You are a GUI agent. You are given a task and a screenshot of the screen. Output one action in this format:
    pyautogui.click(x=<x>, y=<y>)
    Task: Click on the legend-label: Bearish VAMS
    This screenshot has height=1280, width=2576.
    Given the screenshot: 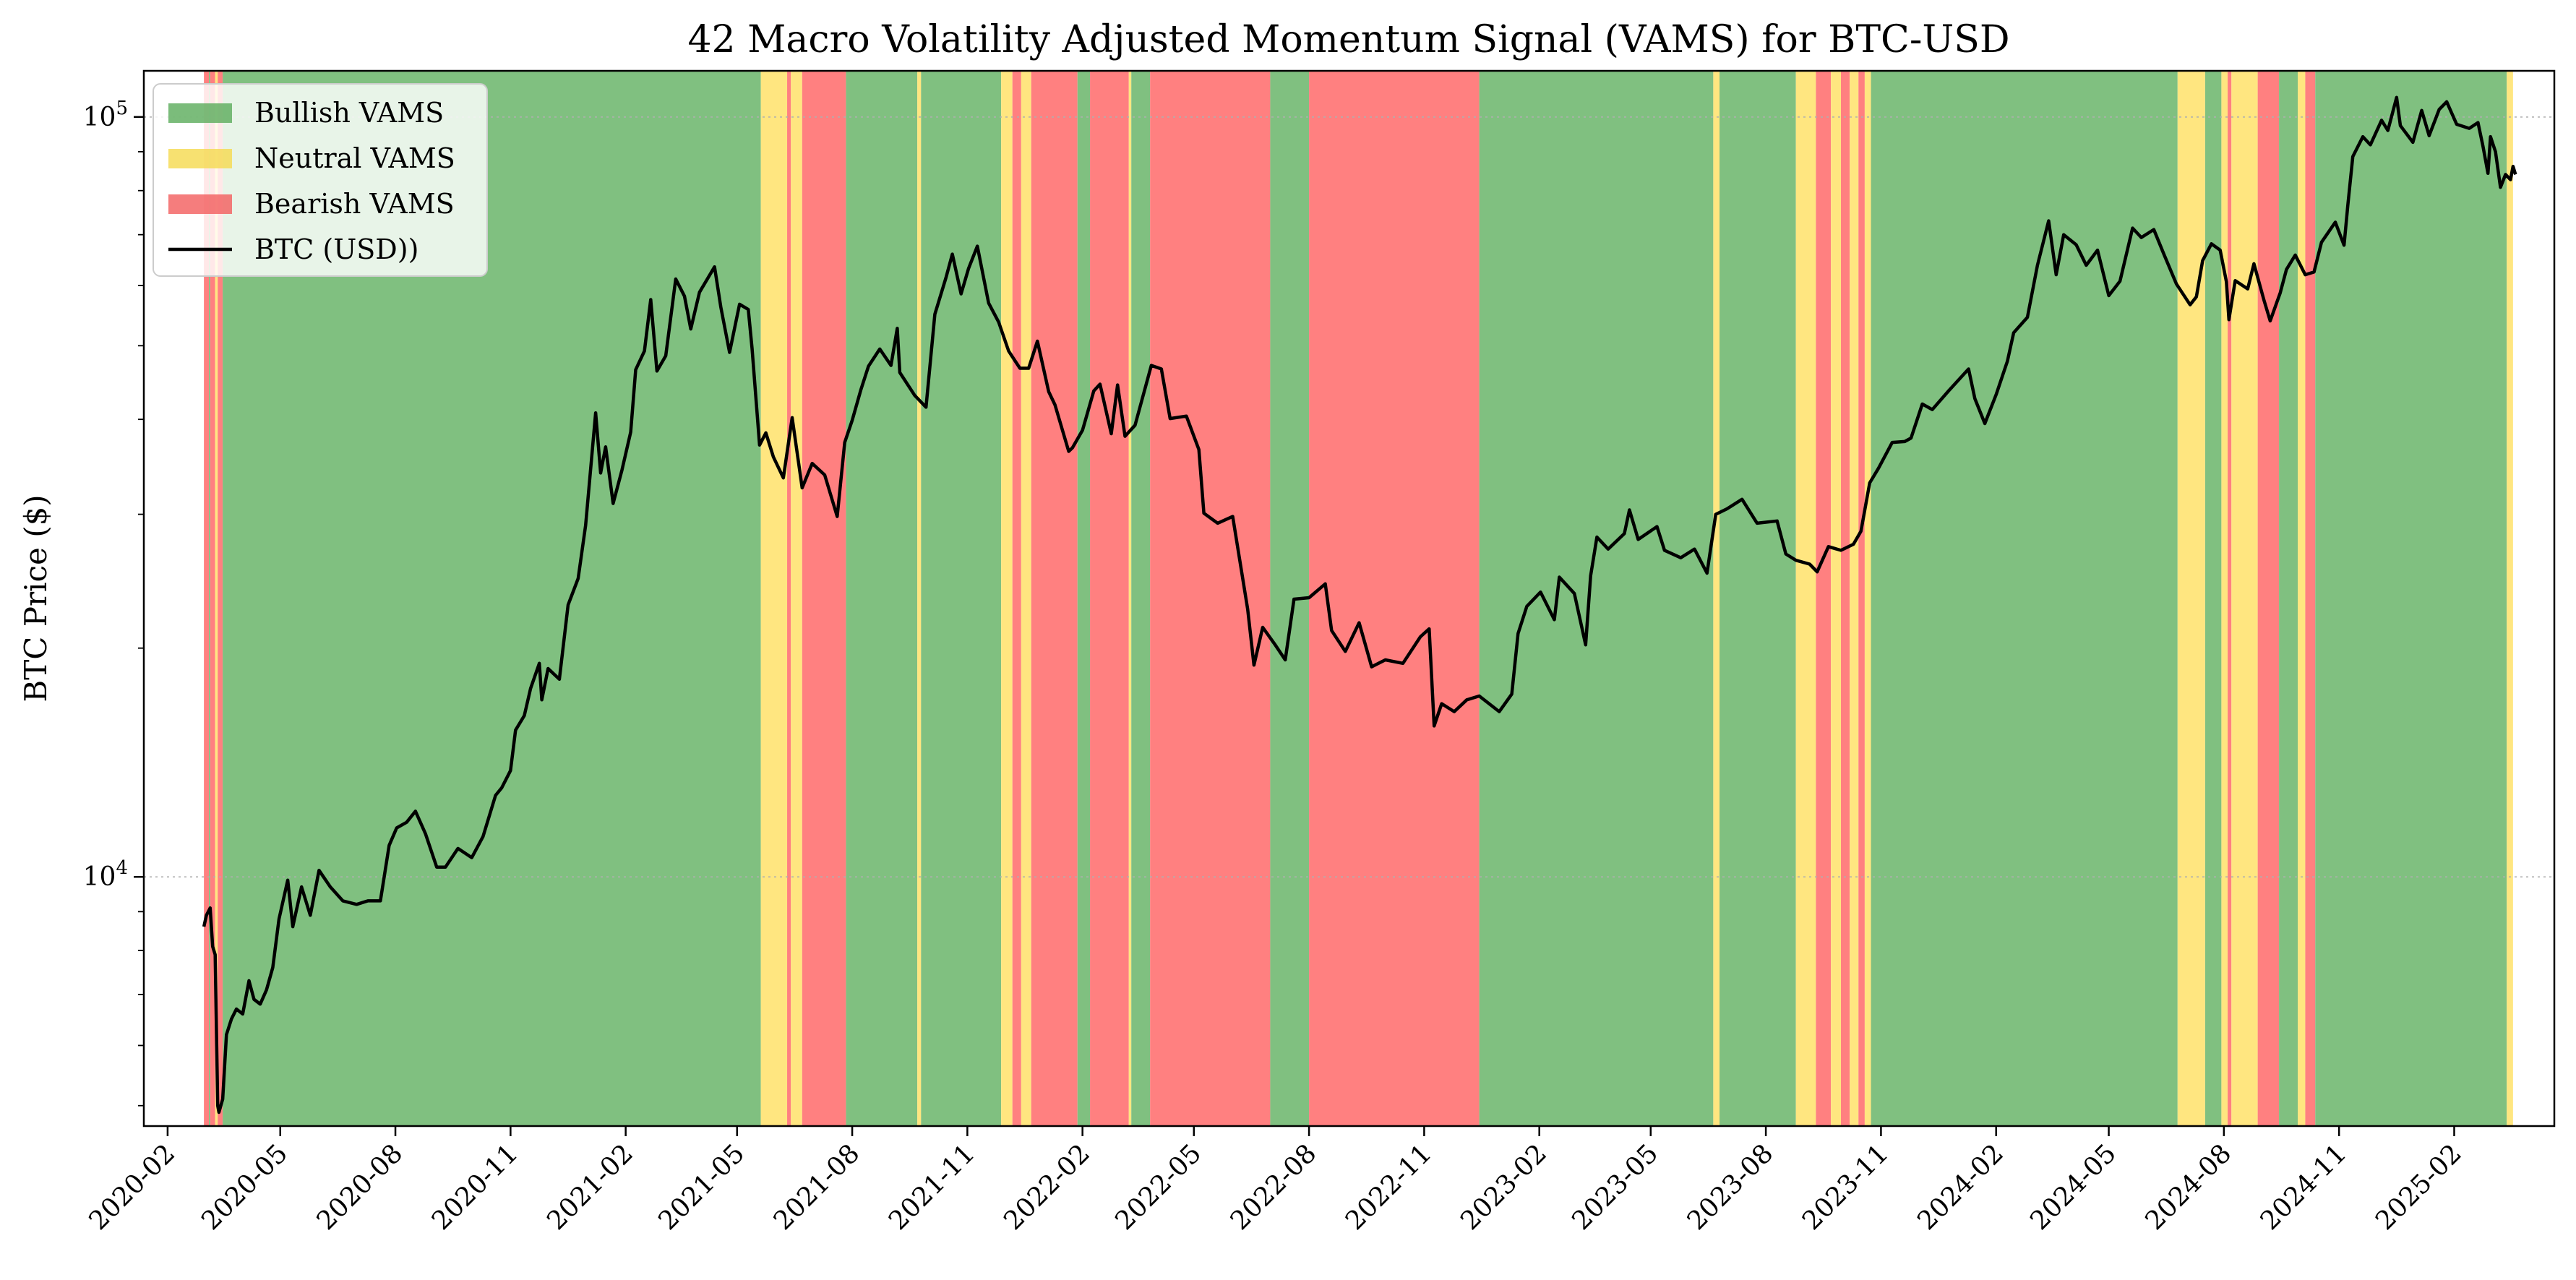 What is the action you would take?
    pyautogui.click(x=355, y=204)
    